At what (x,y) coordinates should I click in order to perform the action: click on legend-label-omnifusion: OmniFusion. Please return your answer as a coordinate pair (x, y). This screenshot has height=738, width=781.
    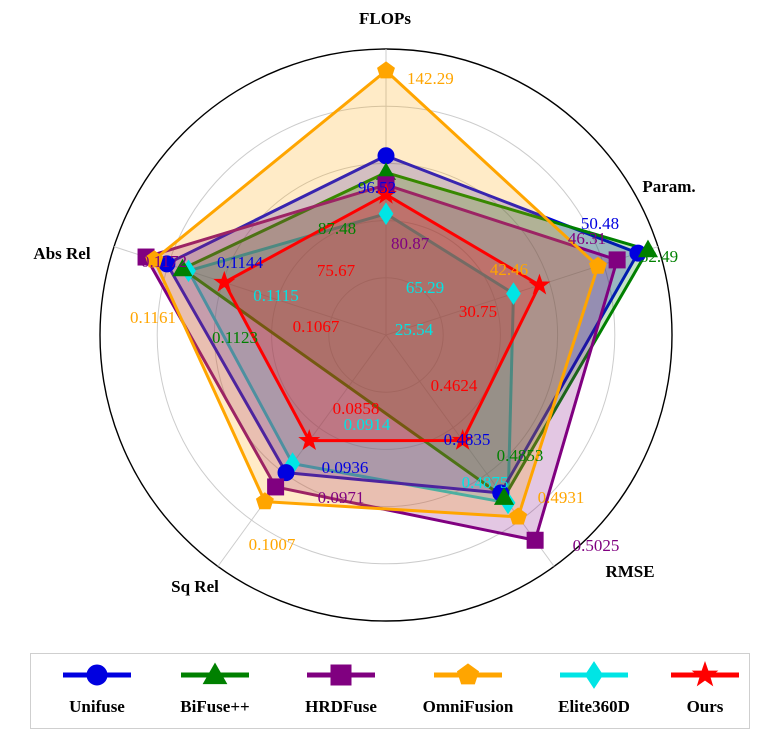
    Looking at the image, I should click on (468, 706).